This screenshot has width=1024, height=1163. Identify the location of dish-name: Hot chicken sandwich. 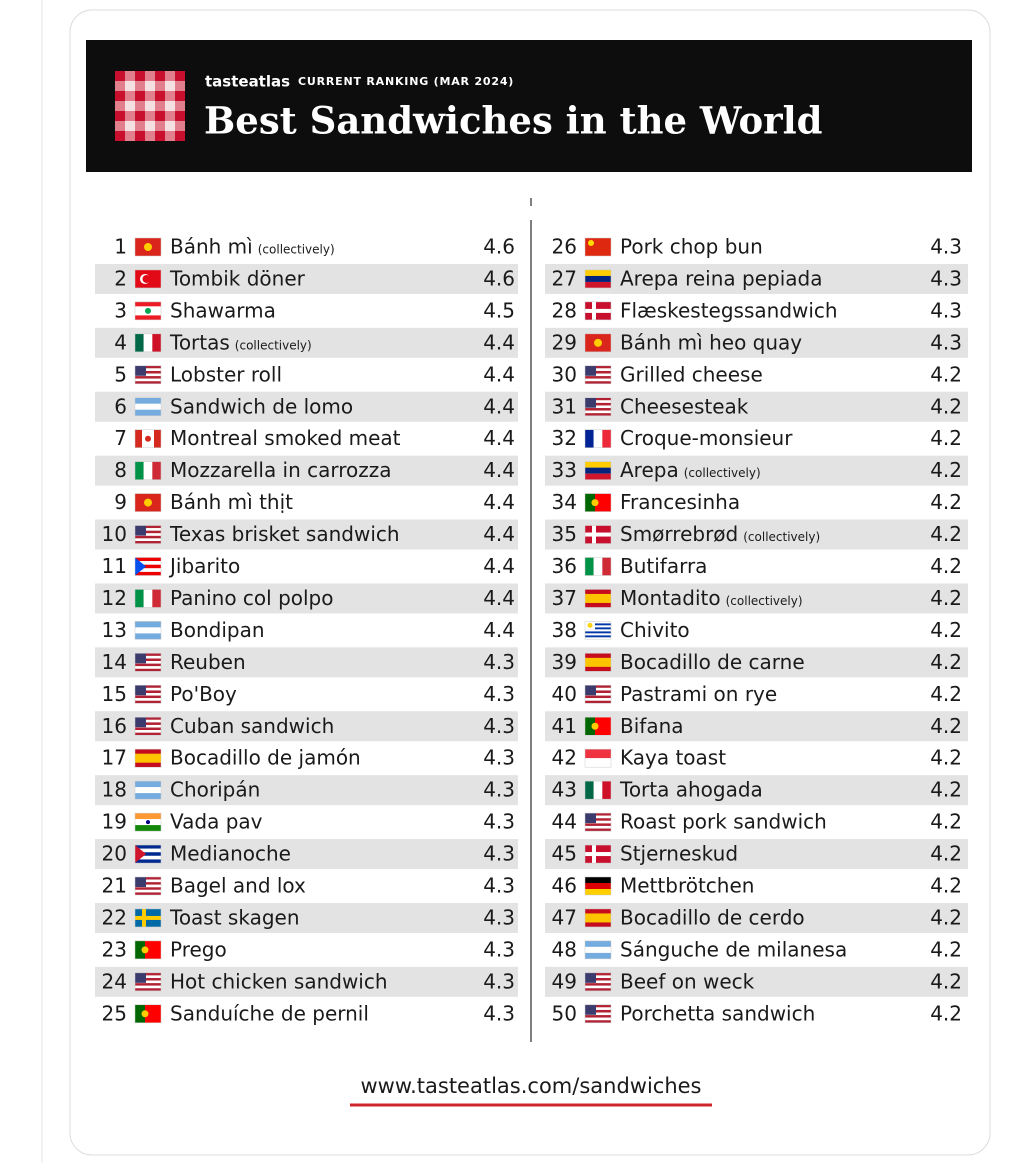
(279, 981).